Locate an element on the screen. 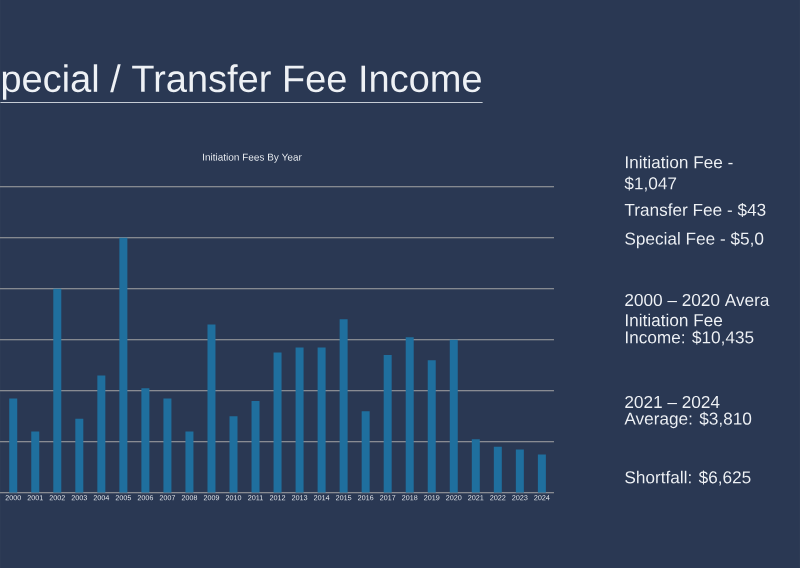 The width and height of the screenshot is (800, 568). text: Transfer Fee - $43 is located at coordinates (695, 210).